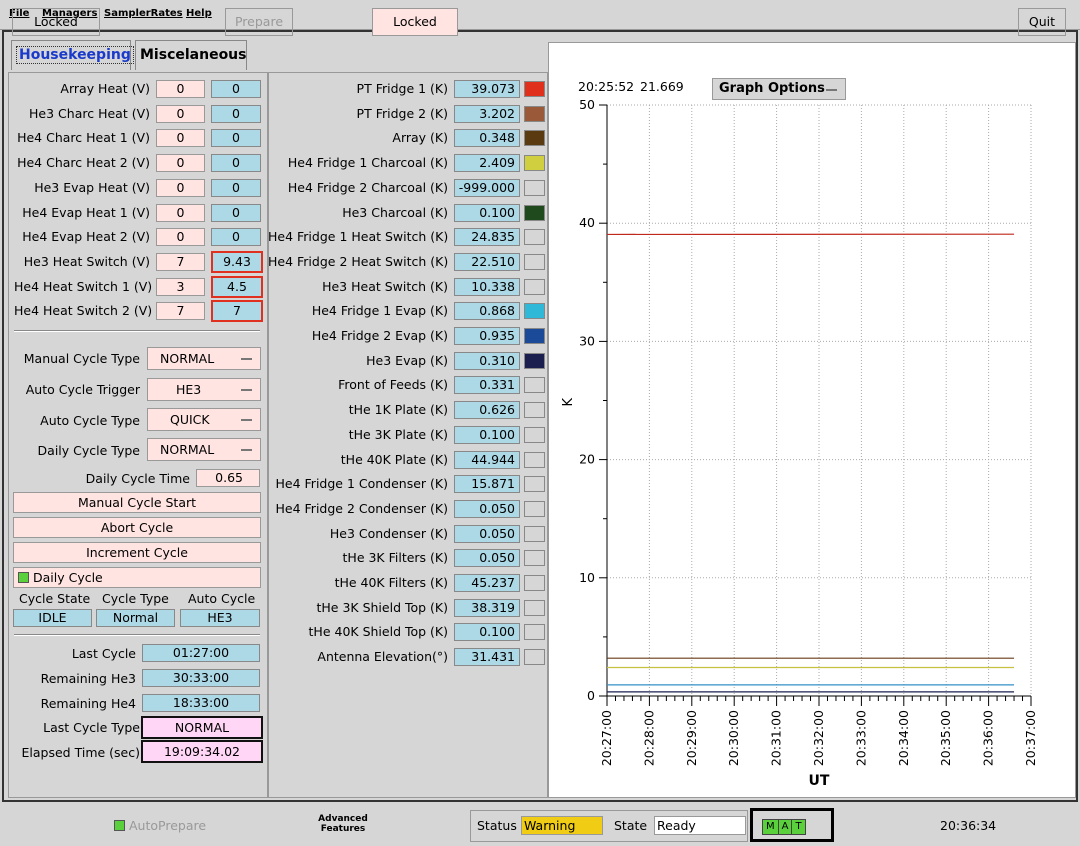  Describe the element at coordinates (631, 825) in the screenshot. I see `state-label: State` at that location.